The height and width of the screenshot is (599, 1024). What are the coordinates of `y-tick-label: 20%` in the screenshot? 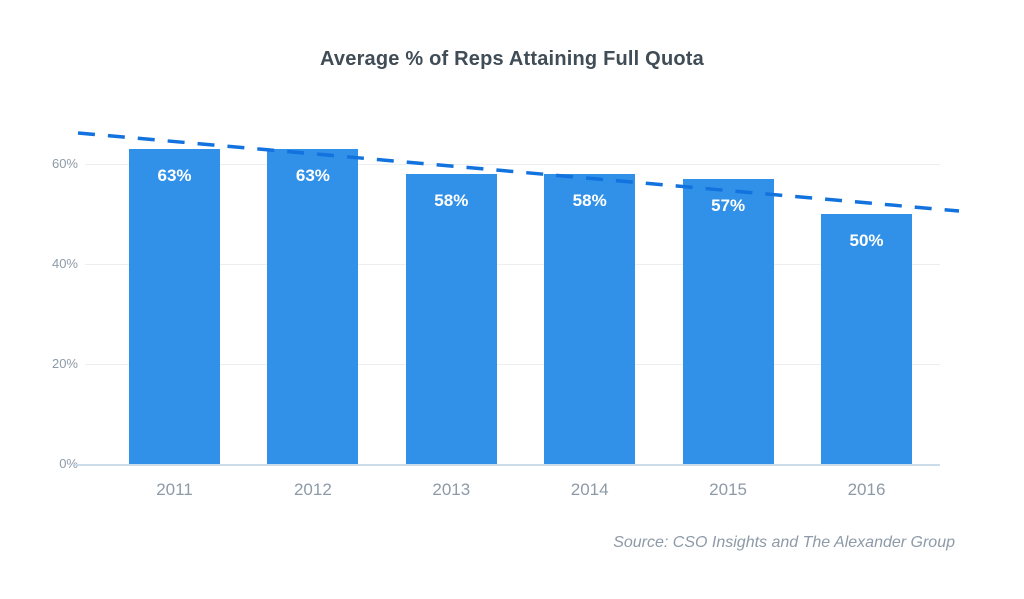 It's located at (64, 363).